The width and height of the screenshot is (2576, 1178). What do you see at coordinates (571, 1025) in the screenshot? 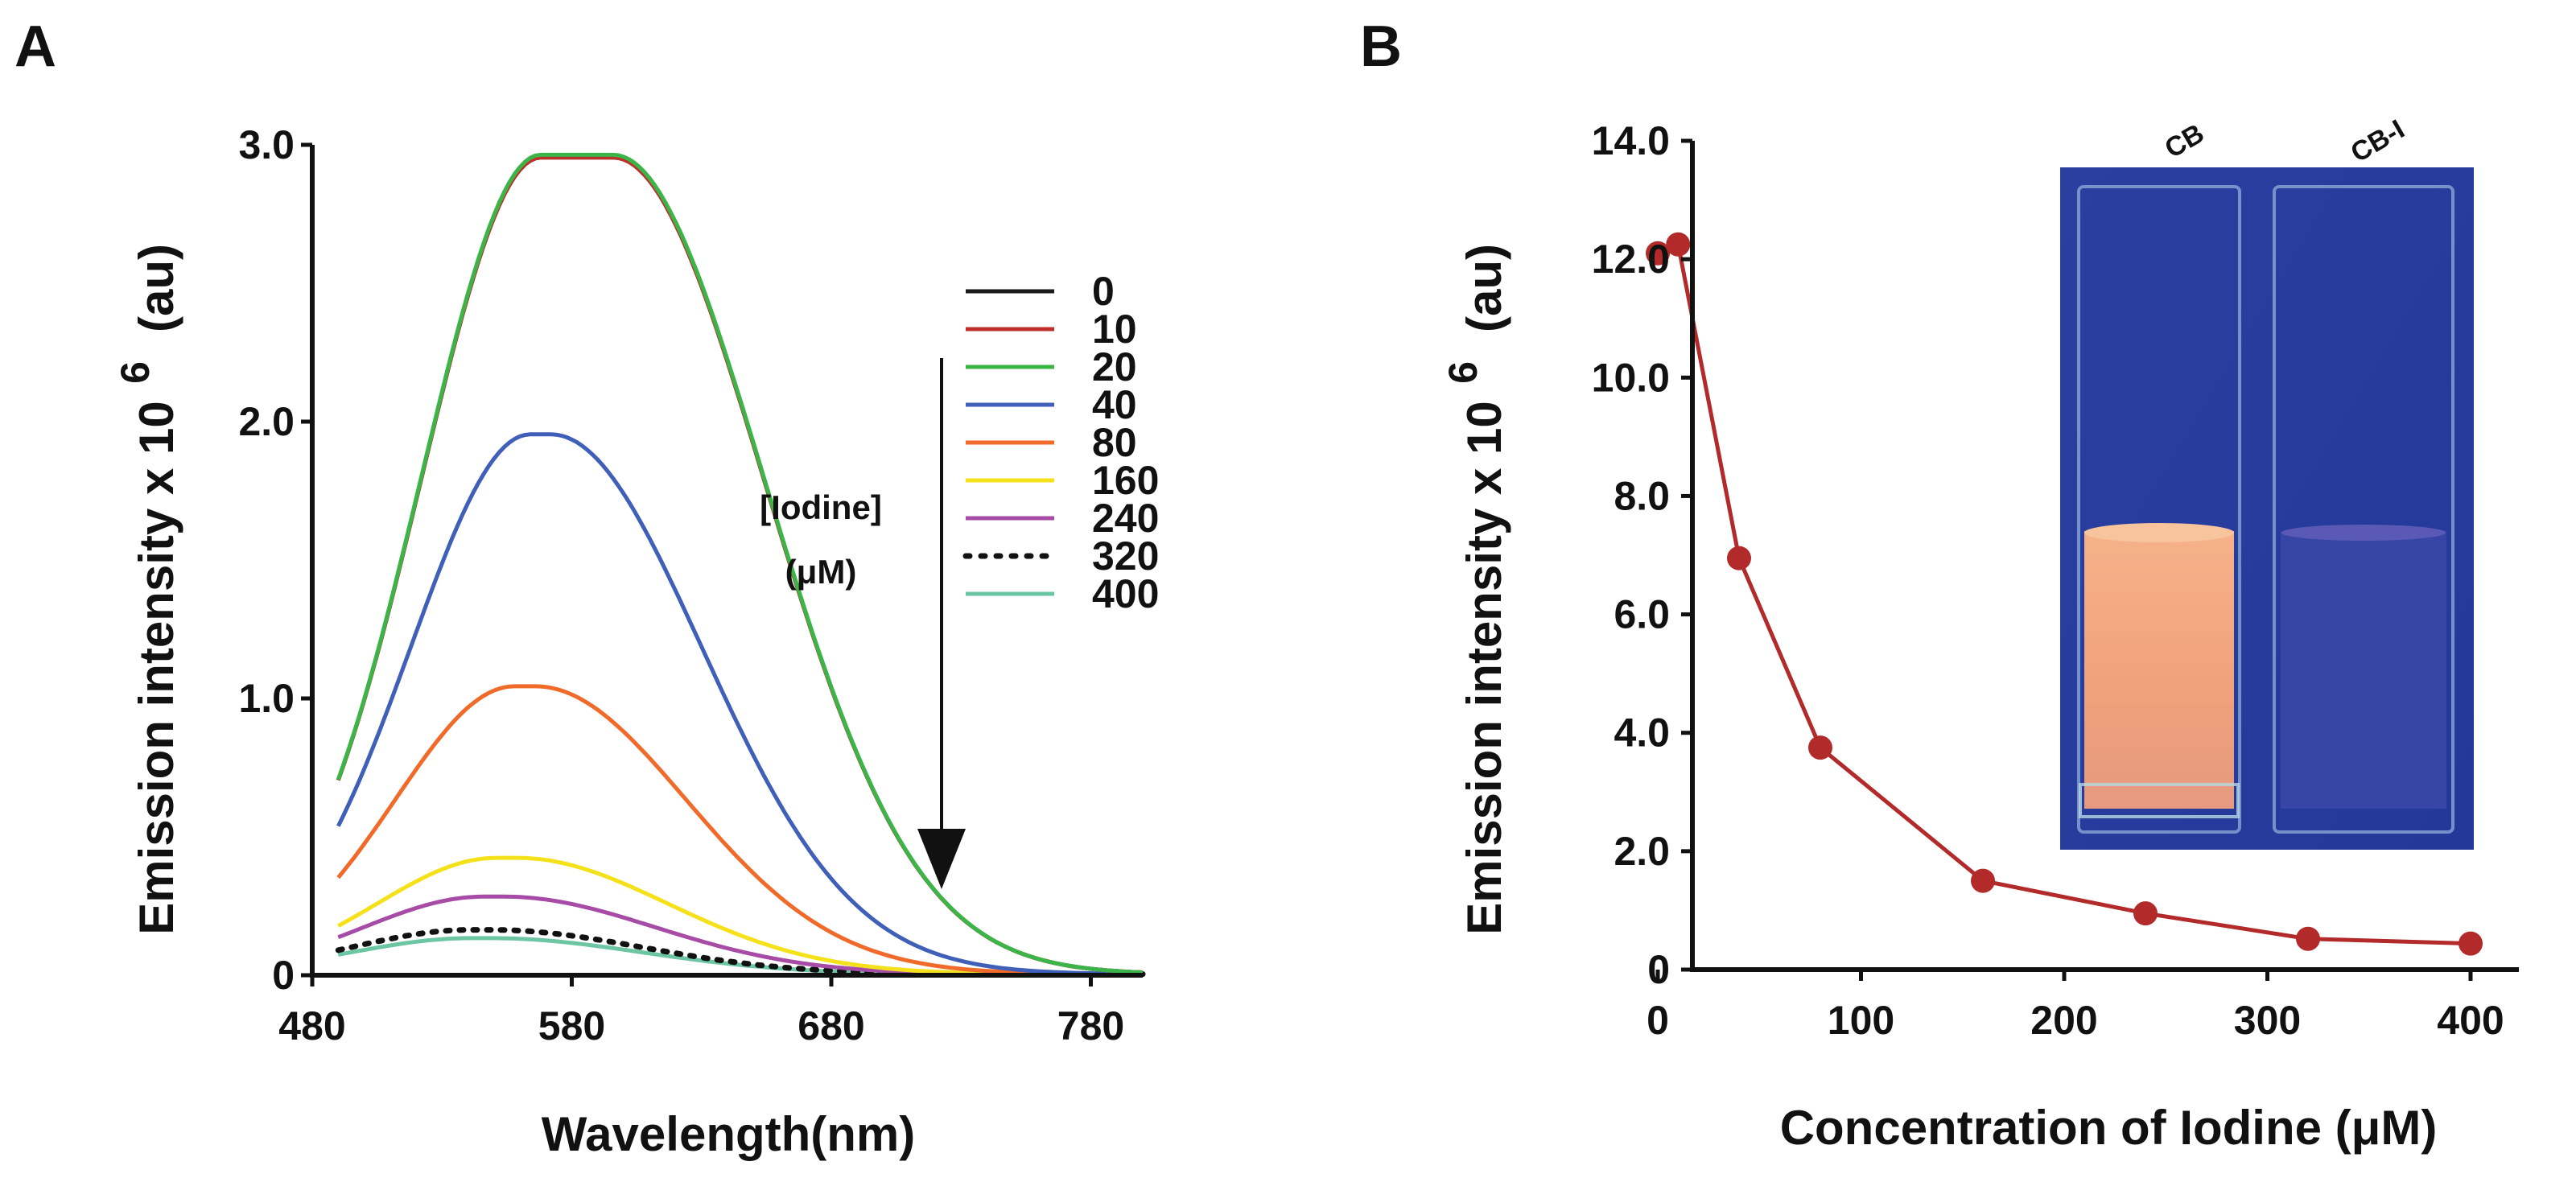
I see `panel-a-x-tick-label: 580` at bounding box center [571, 1025].